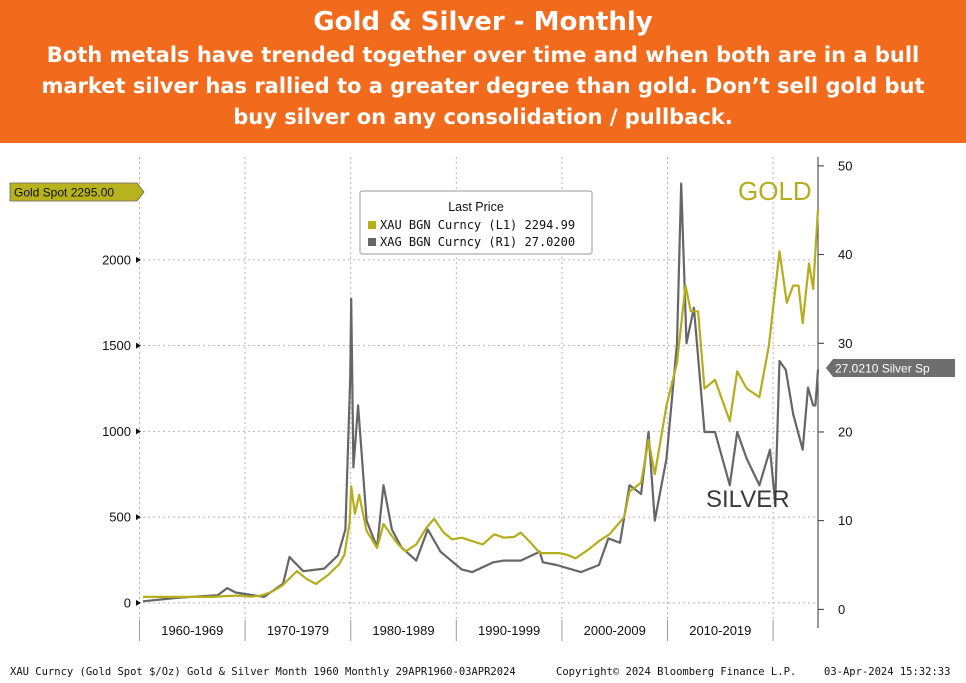  I want to click on left-tick-label: 1000, so click(116, 431).